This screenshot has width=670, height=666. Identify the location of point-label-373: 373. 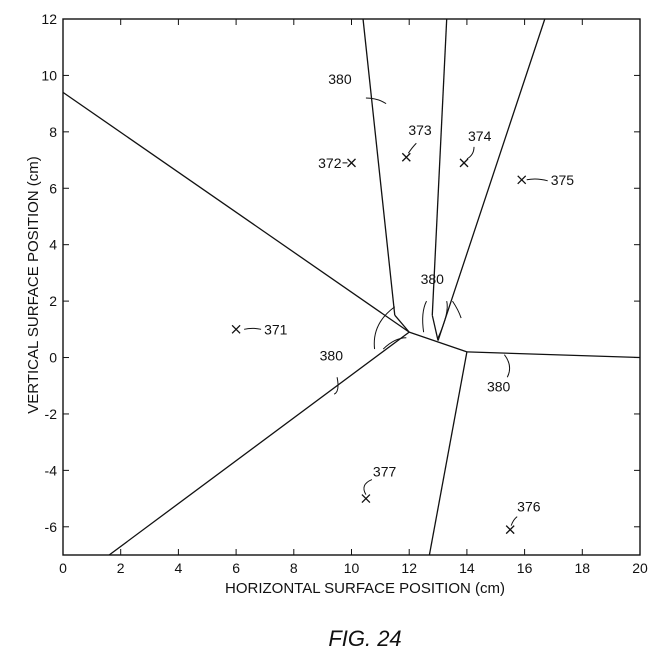
(420, 130).